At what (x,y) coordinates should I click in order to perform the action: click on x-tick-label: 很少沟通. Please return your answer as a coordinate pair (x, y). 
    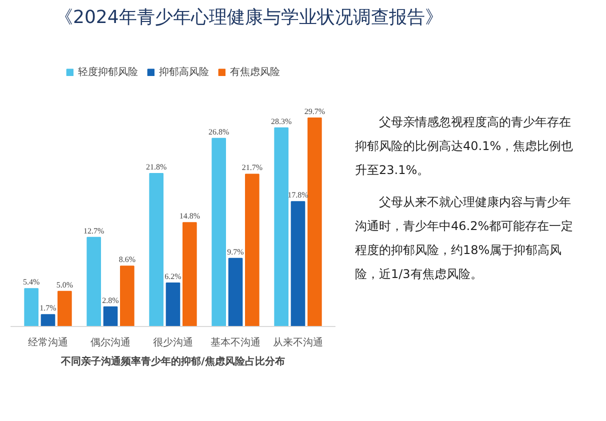
    Looking at the image, I should click on (173, 342).